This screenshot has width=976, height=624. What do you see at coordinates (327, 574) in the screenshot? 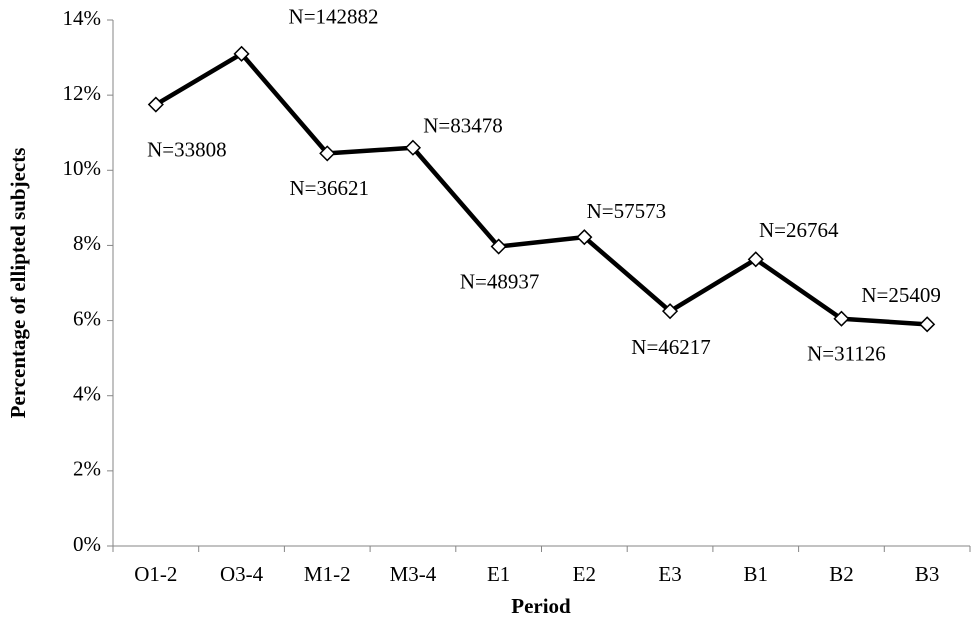
I see `x-tick-label: M1-2` at bounding box center [327, 574].